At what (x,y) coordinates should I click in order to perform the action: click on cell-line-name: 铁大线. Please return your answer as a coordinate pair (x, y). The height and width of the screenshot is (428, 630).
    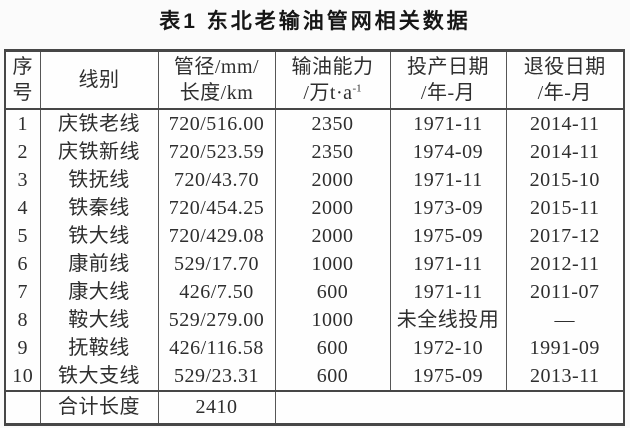
    Looking at the image, I should click on (99, 236).